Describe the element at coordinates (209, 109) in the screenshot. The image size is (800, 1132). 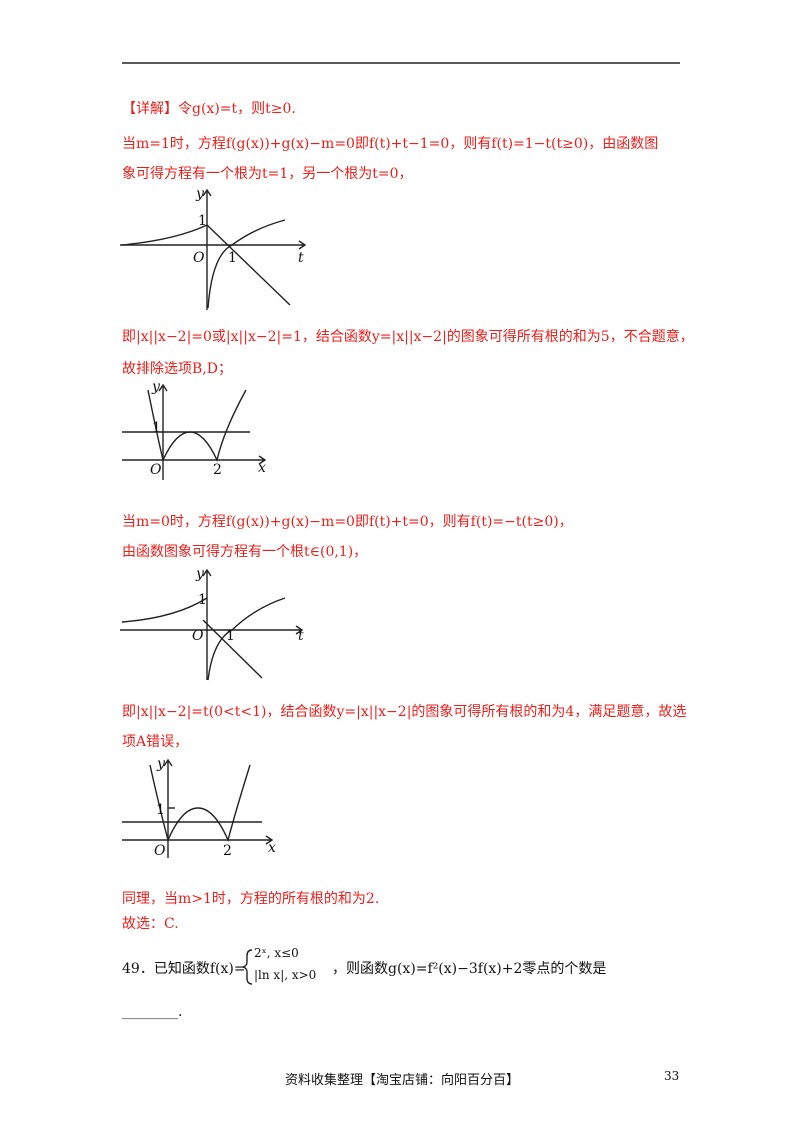
I see `text-line: 【详解】令g(x)=t，则t≥0.` at that location.